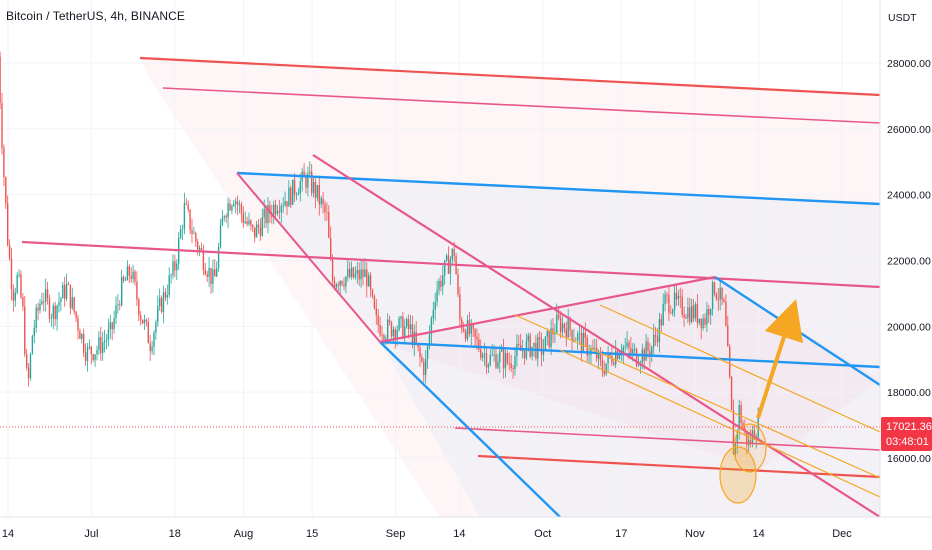 The image size is (932, 550). I want to click on orange-up-arrow, so click(779, 358).